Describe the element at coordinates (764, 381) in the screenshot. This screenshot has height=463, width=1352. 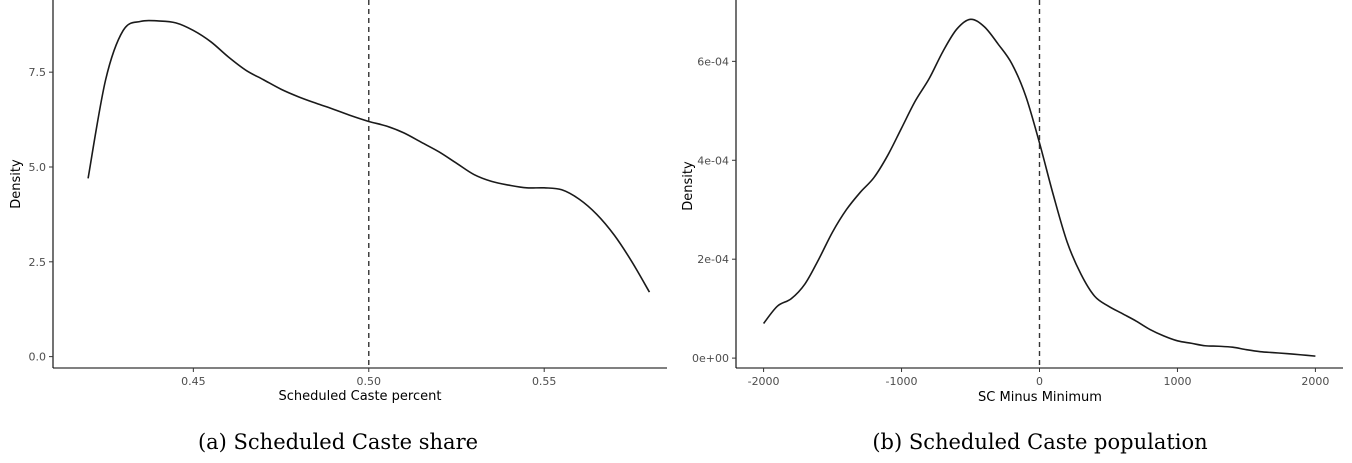
I see `panel-b-x-tick-label: -2000` at that location.